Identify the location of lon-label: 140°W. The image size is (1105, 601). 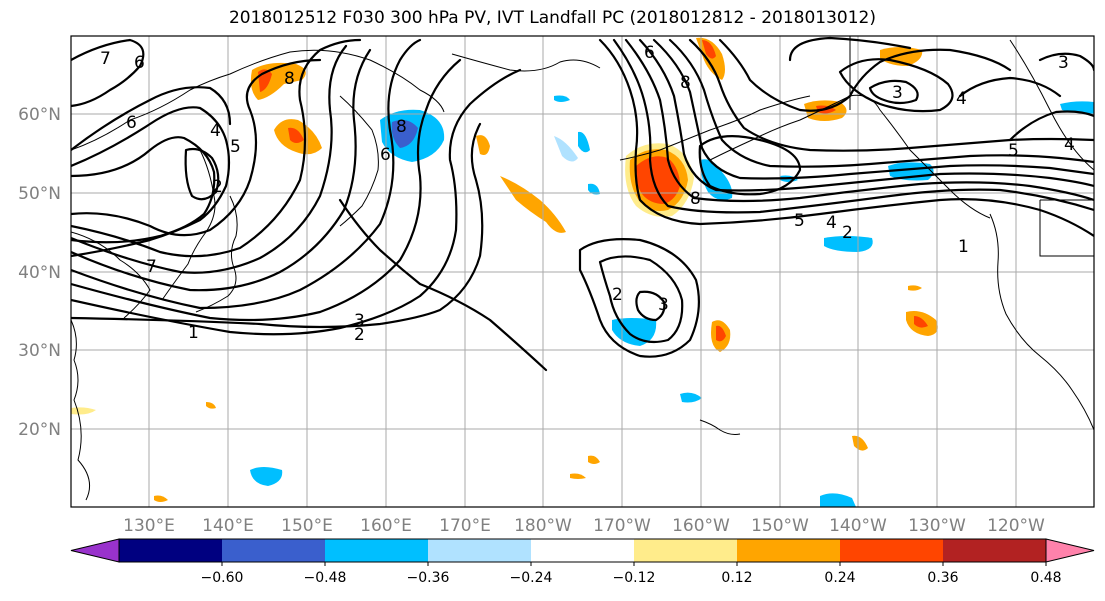
(858, 526).